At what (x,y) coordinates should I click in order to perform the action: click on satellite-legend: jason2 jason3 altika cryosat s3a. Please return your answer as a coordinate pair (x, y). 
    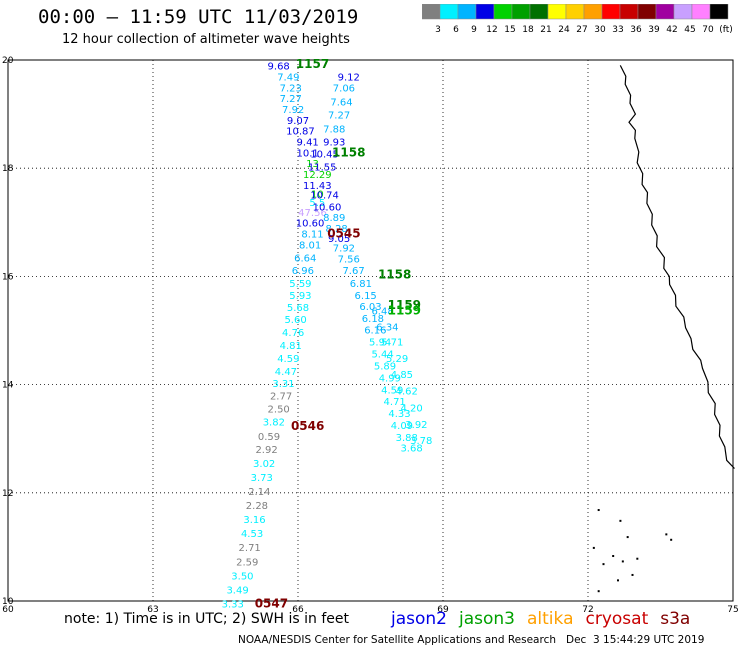
    Looking at the image, I should click on (546, 619).